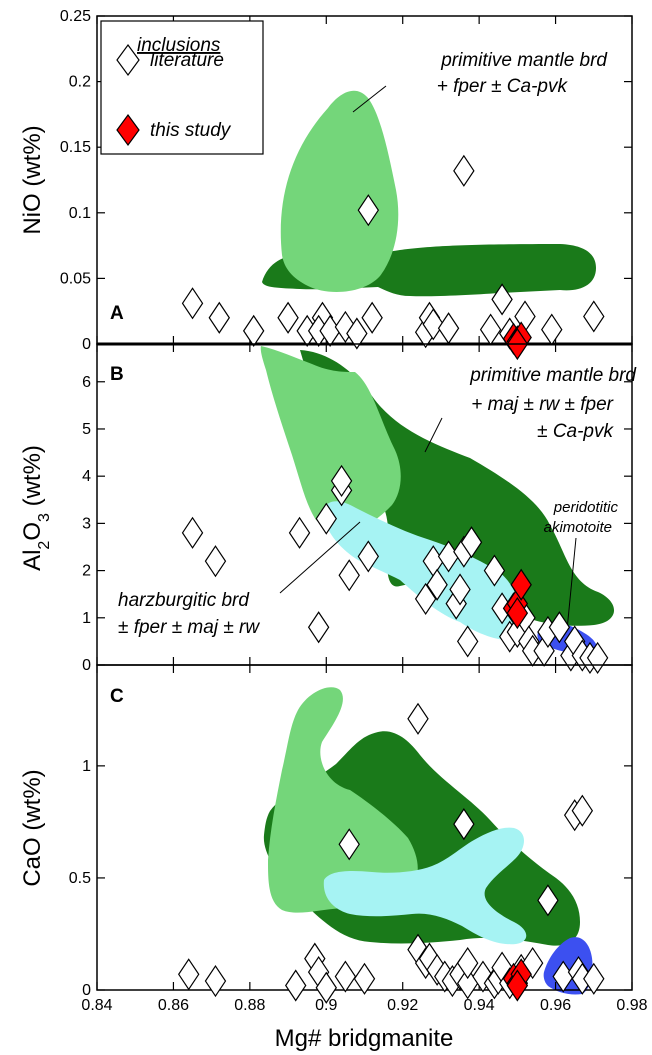 This screenshot has width=652, height=1055. Describe the element at coordinates (75, 147) in the screenshot. I see `y-tick-label: 0.15` at that location.